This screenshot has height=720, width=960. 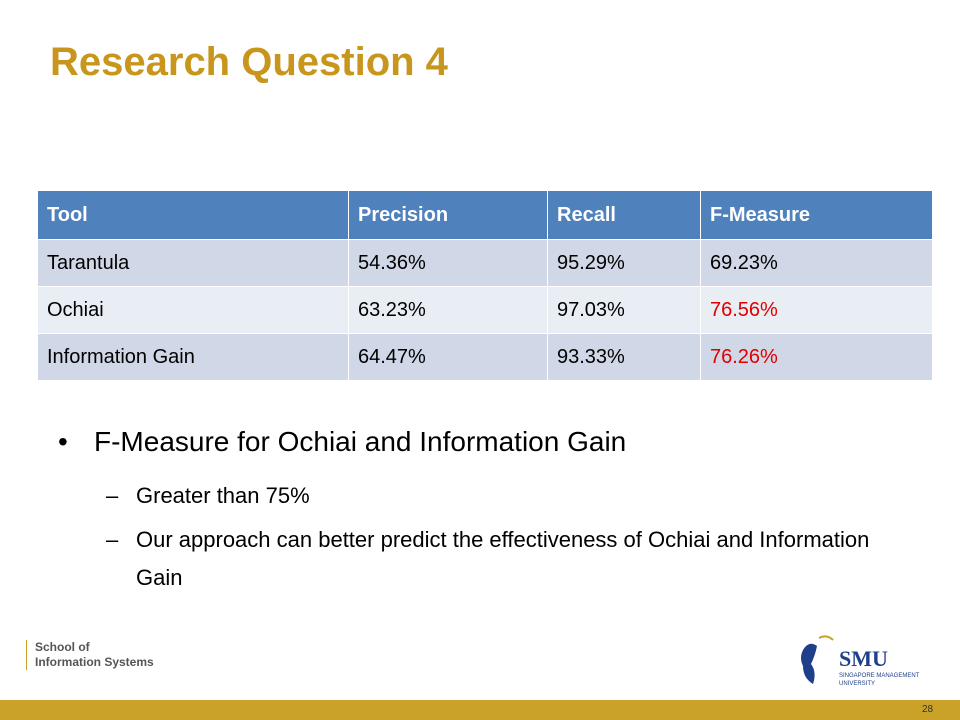 I want to click on header-cell: Tool, so click(x=193, y=215).